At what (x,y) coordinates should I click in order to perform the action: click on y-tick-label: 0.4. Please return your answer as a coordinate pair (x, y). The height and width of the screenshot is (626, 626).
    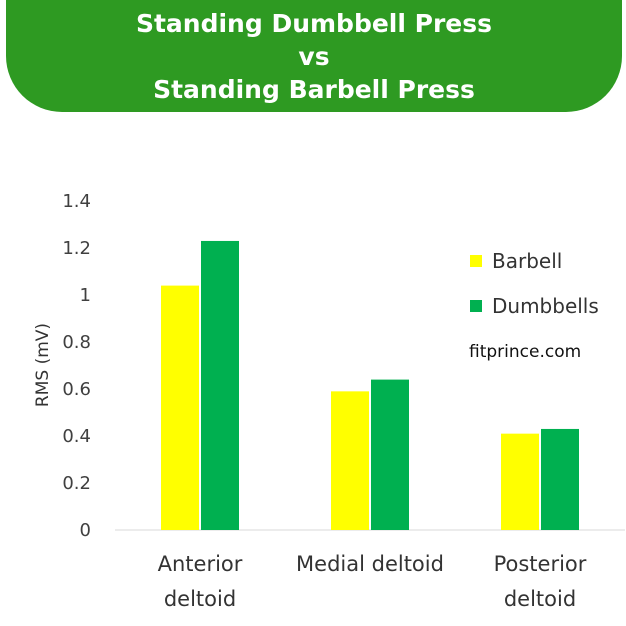
    Looking at the image, I should click on (76, 436).